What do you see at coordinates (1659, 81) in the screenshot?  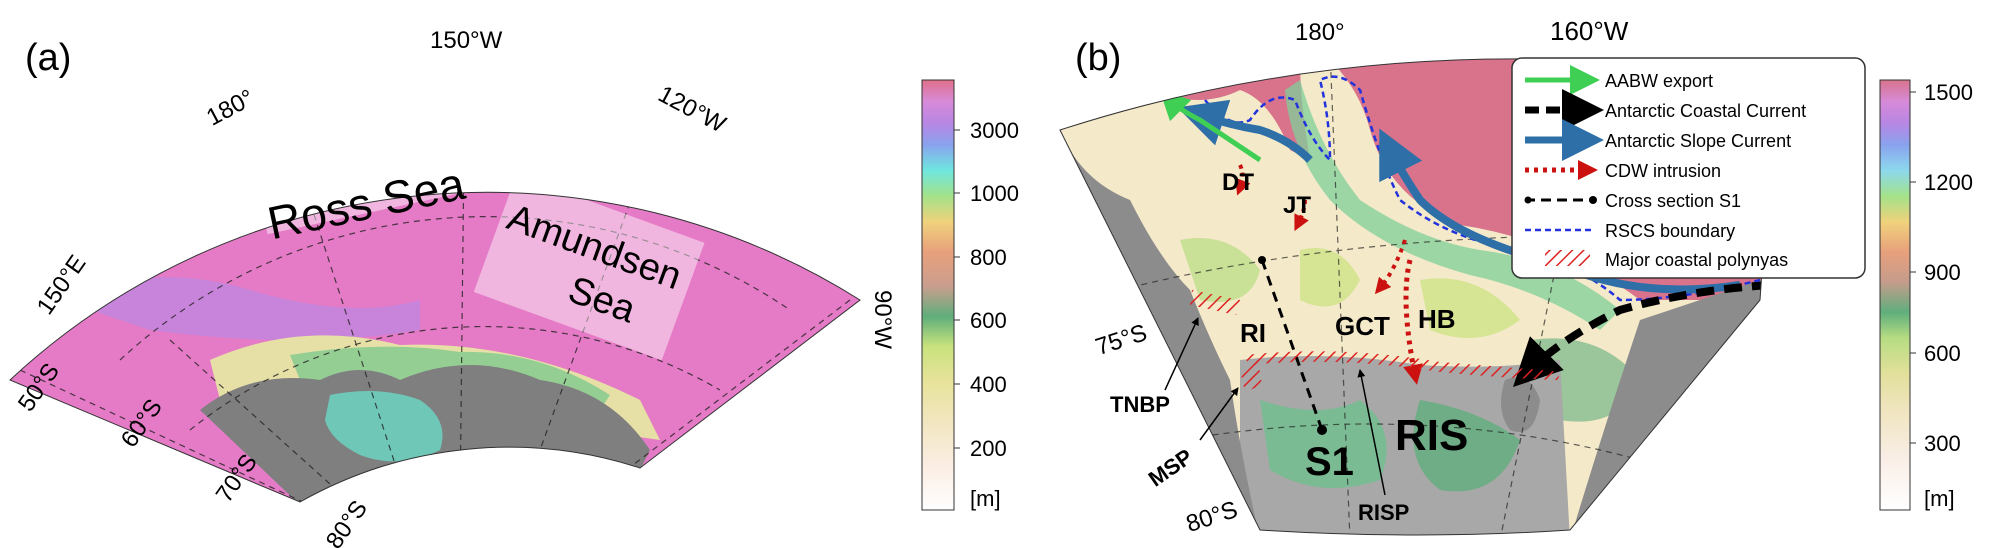 I see `legend-label-aabw: AABW export` at bounding box center [1659, 81].